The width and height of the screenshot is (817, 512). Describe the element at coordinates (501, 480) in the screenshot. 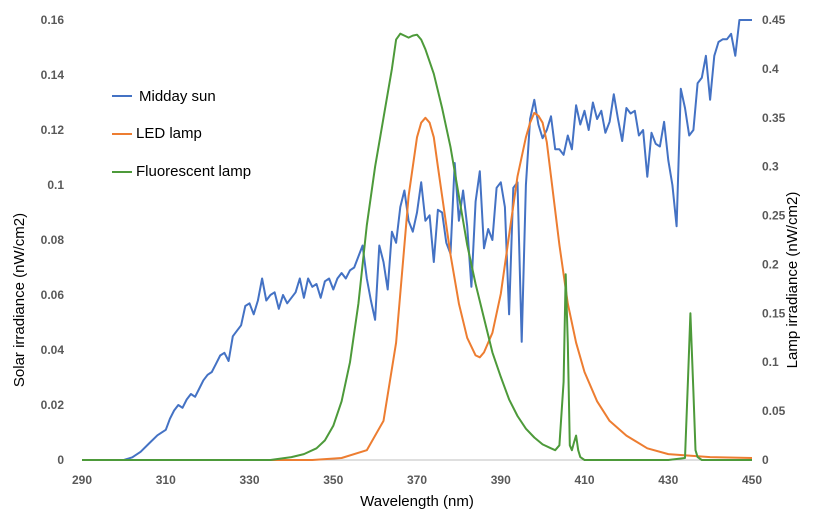

I see `x-tick-label: 390` at that location.